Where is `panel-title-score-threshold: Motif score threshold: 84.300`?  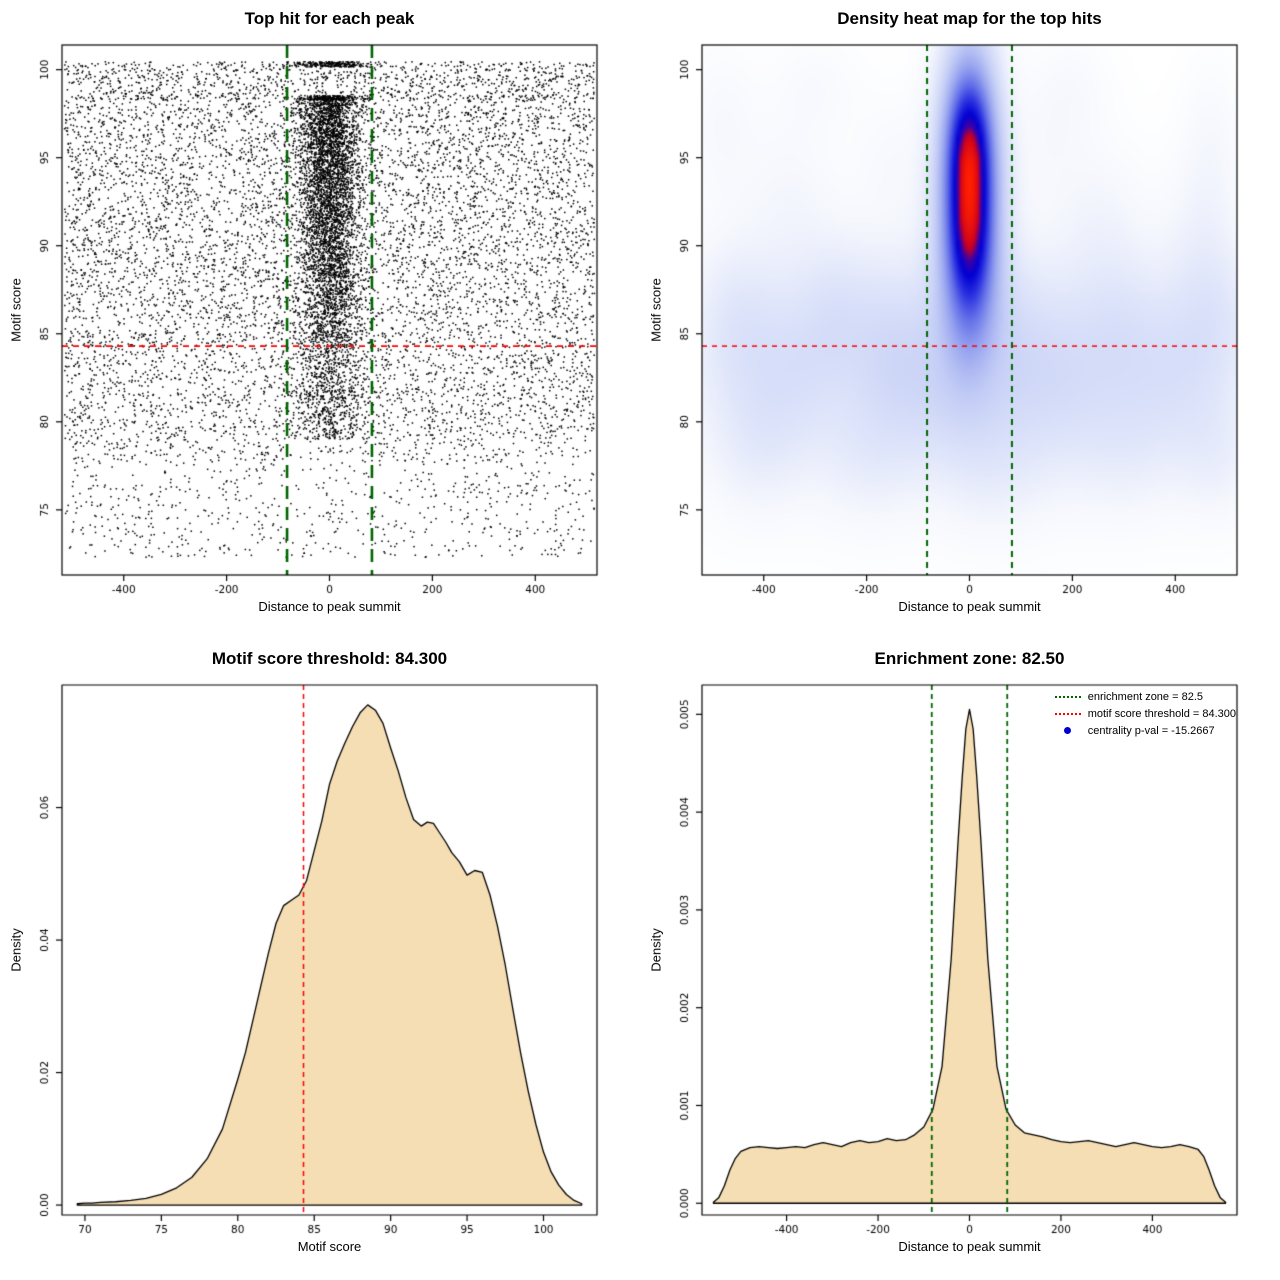 panel-title-score-threshold: Motif score threshold: 84.300 is located at coordinates (329, 658).